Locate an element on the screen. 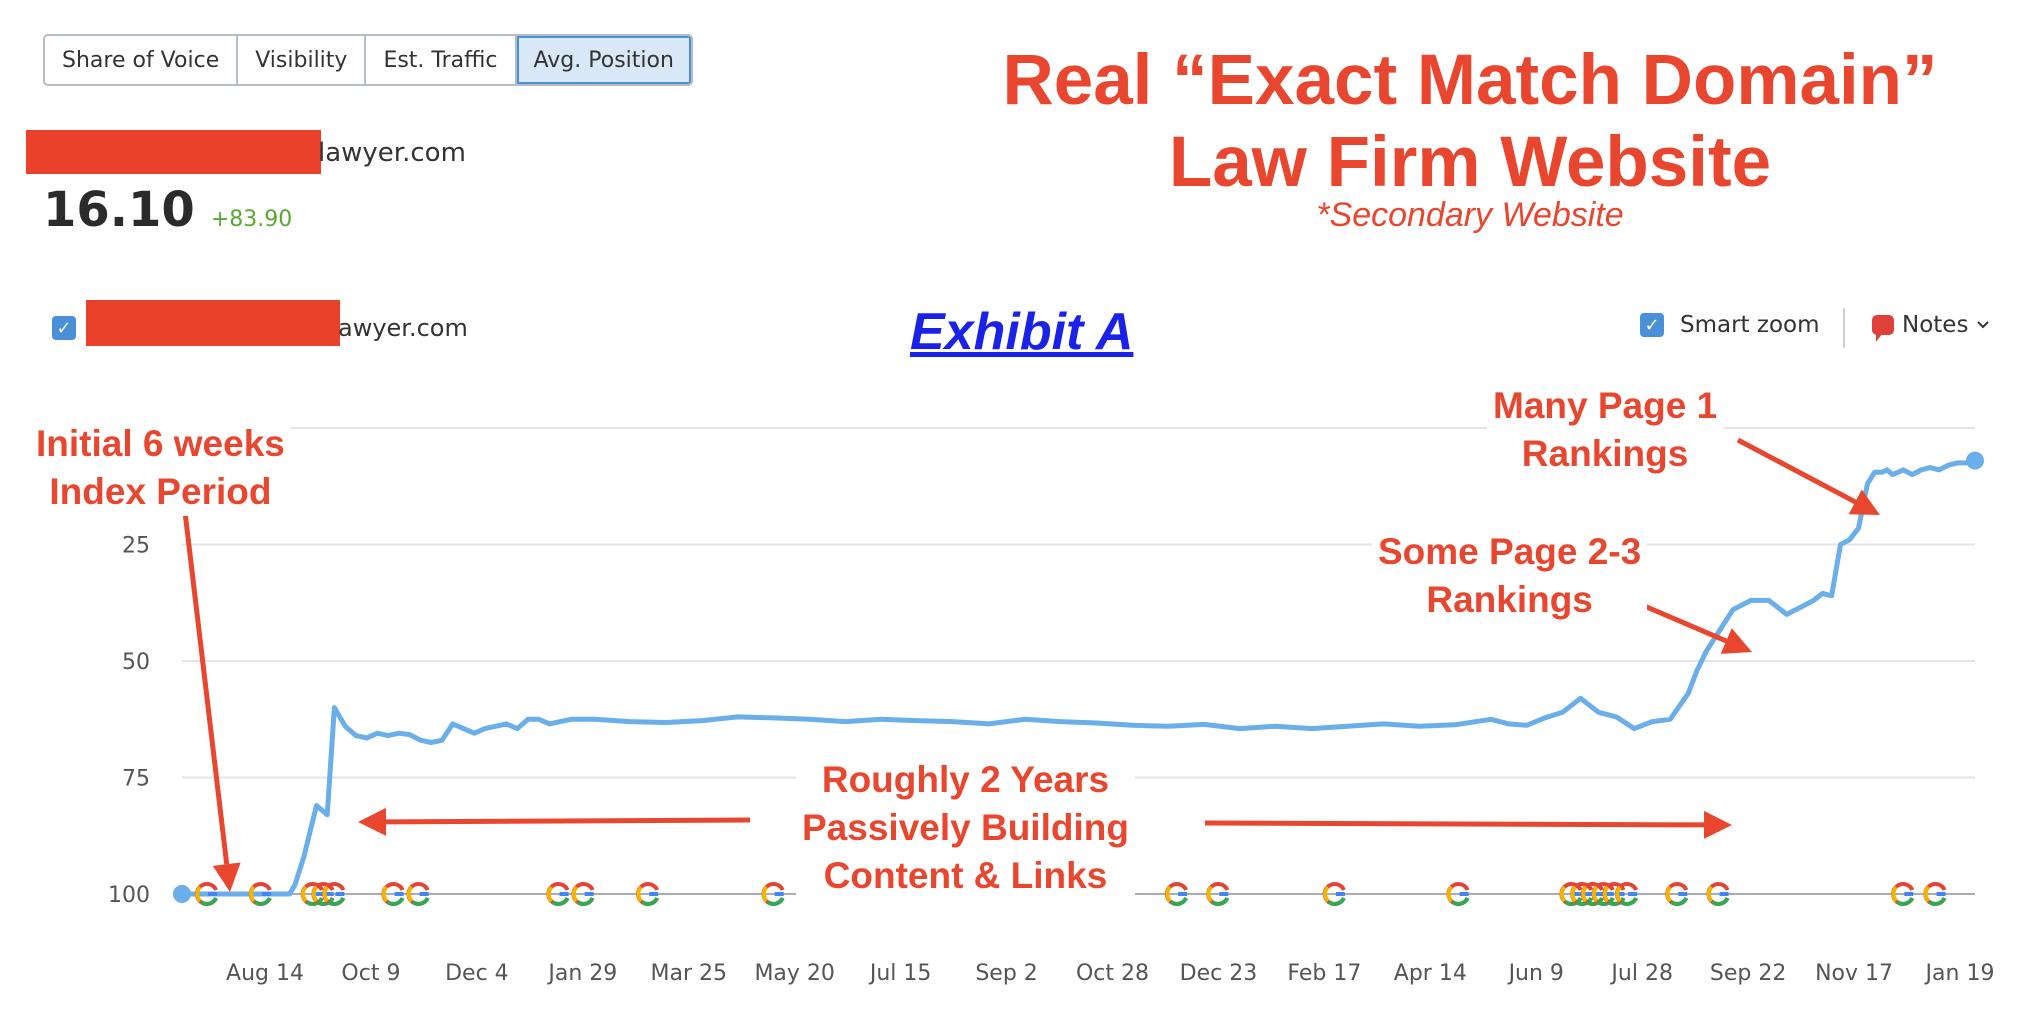  chevron-down-icon is located at coordinates (1983, 325).